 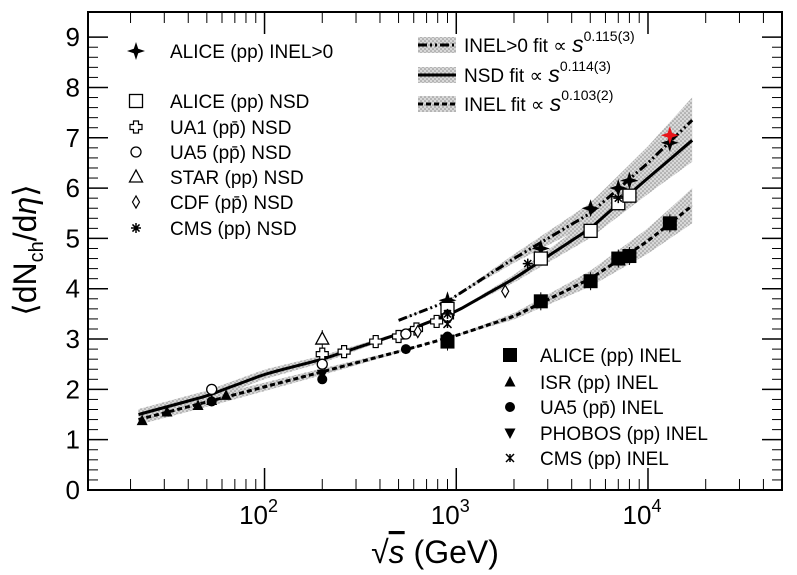 I want to click on y-tick-label: 5, so click(x=73, y=238).